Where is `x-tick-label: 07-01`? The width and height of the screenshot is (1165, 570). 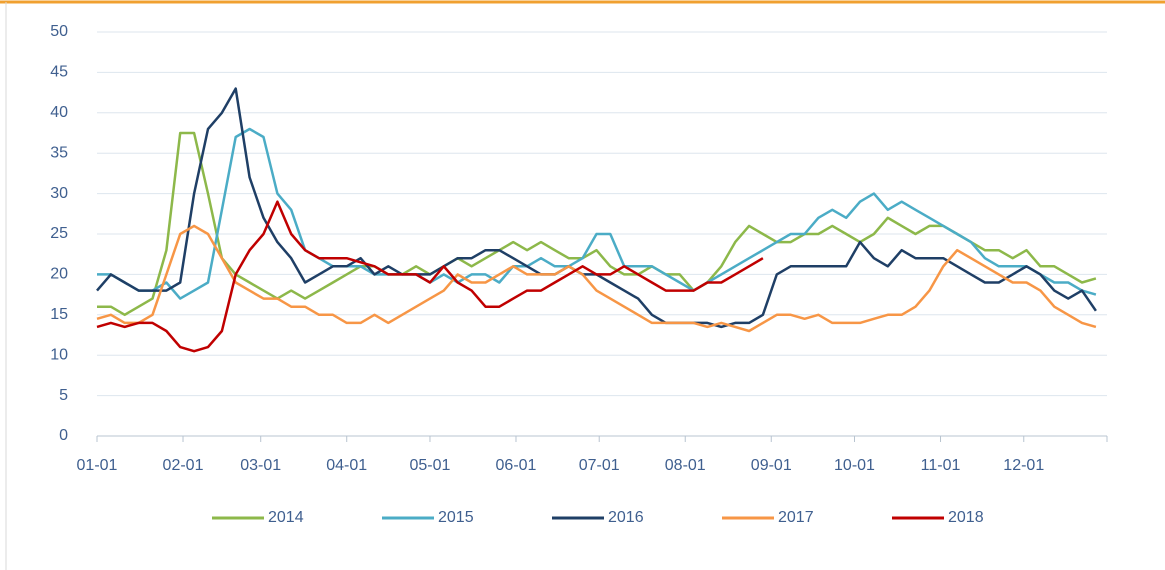 x-tick-label: 07-01 is located at coordinates (599, 465).